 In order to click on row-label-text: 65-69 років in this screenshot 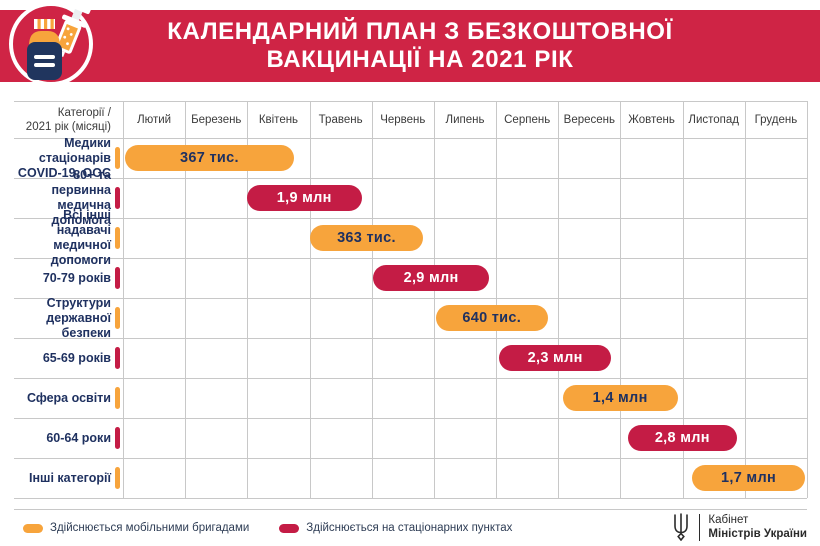, I will do `click(76, 357)`.